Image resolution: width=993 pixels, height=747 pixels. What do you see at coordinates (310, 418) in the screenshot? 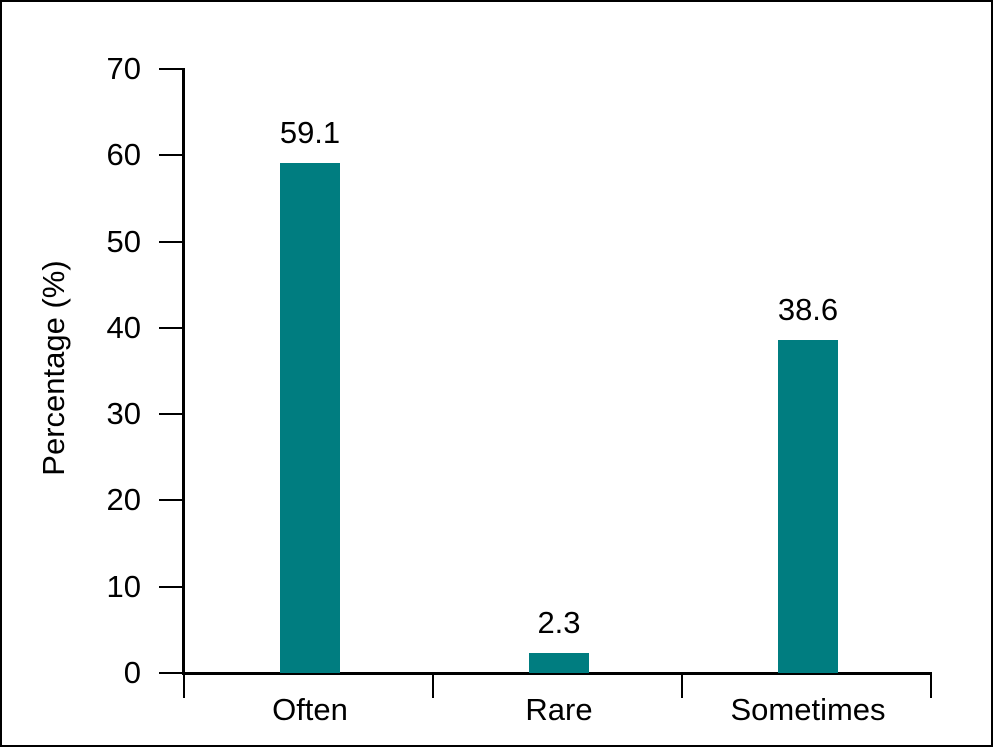
I see `bar-often` at bounding box center [310, 418].